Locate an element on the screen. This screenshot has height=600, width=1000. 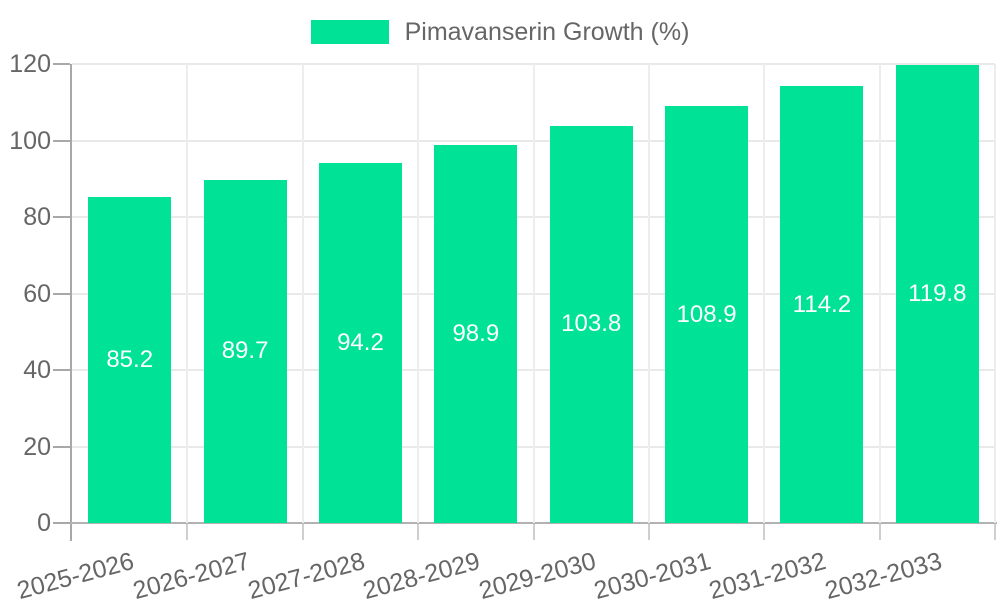
x-axis-tick-label-text: 2028-2029 is located at coordinates (422, 573).